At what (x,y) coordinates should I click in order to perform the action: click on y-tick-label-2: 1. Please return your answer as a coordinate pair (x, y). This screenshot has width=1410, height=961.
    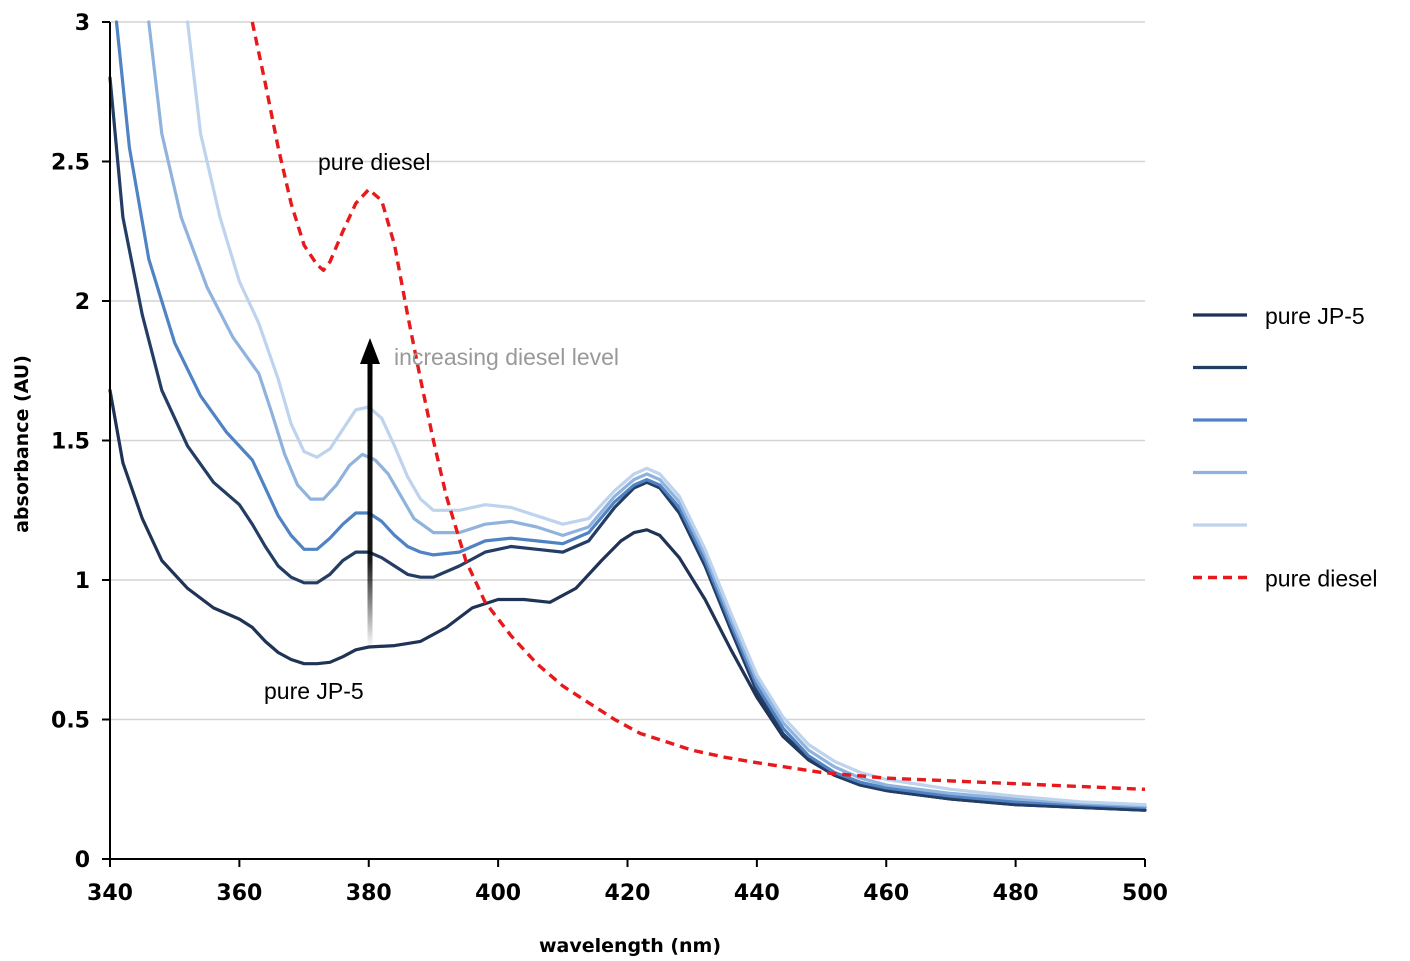
    Looking at the image, I should click on (82, 581).